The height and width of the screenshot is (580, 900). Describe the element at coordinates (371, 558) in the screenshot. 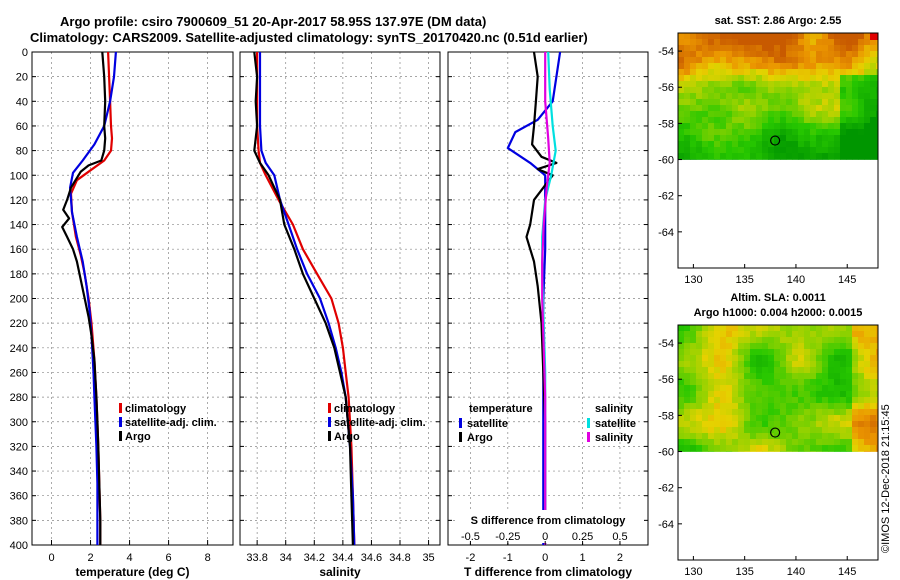

I see `x-tick-label: 34.6` at that location.